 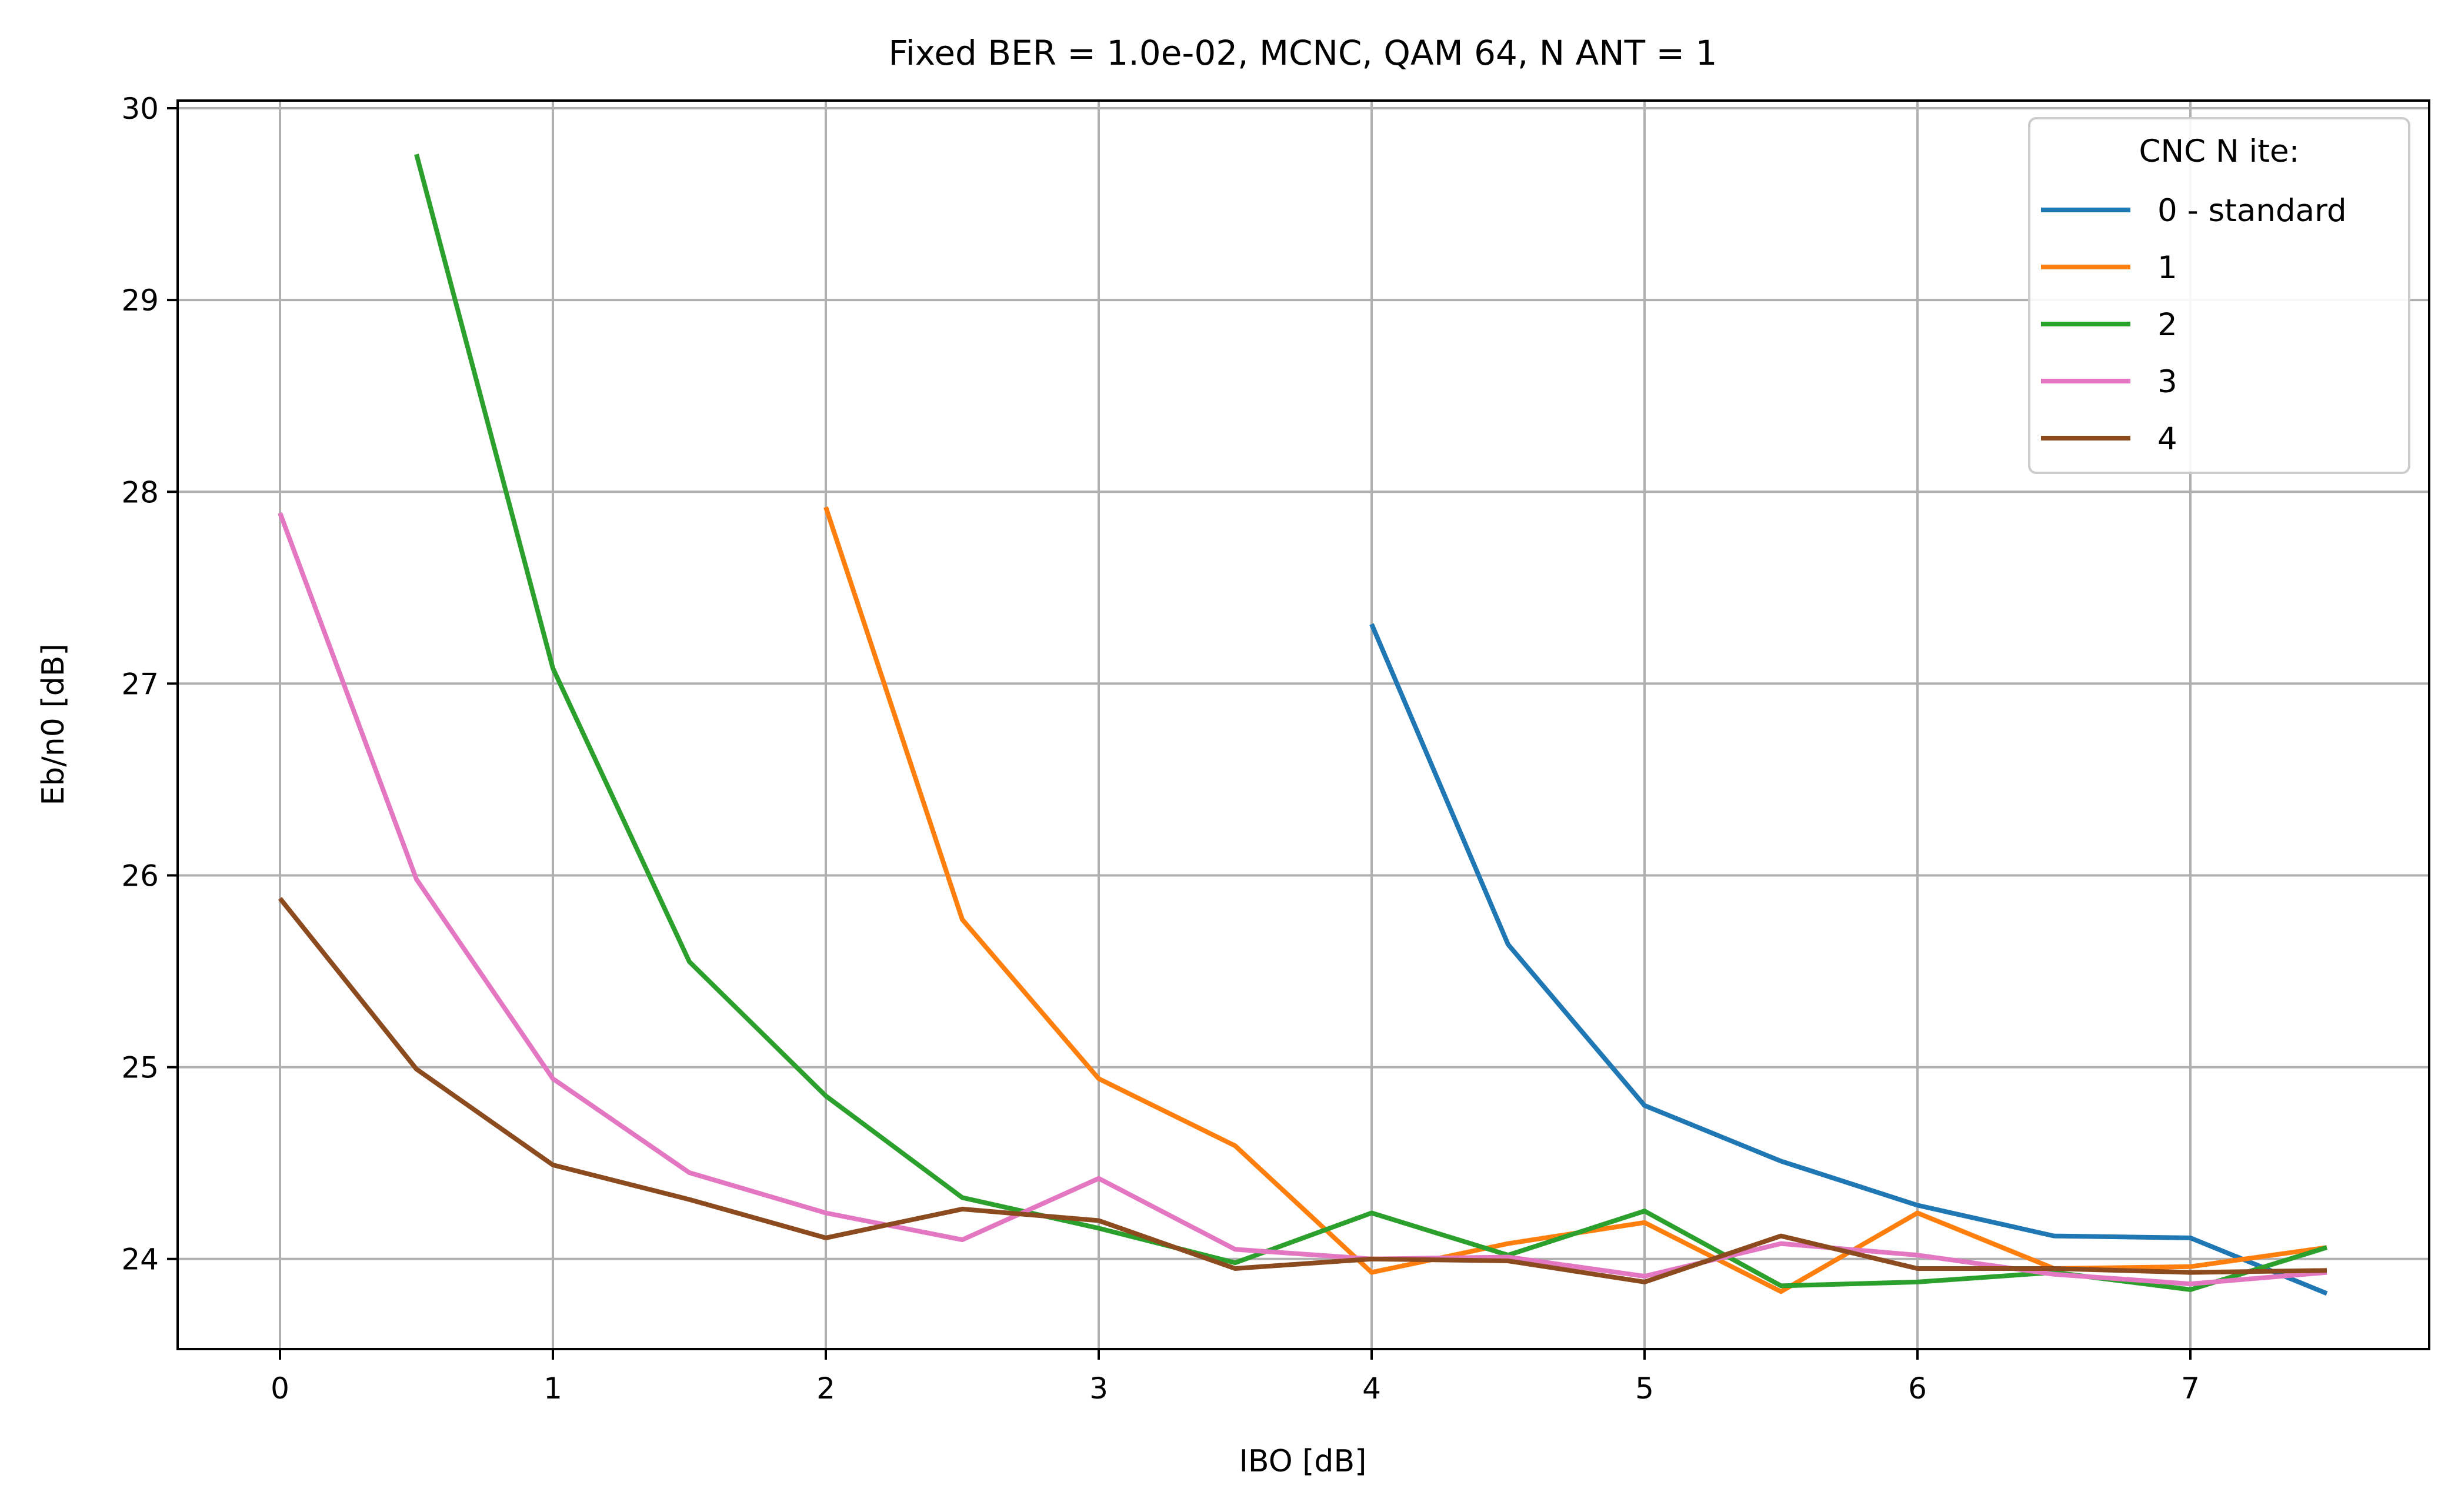 What do you see at coordinates (1371, 1388) in the screenshot?
I see `x-tick-label: 4` at bounding box center [1371, 1388].